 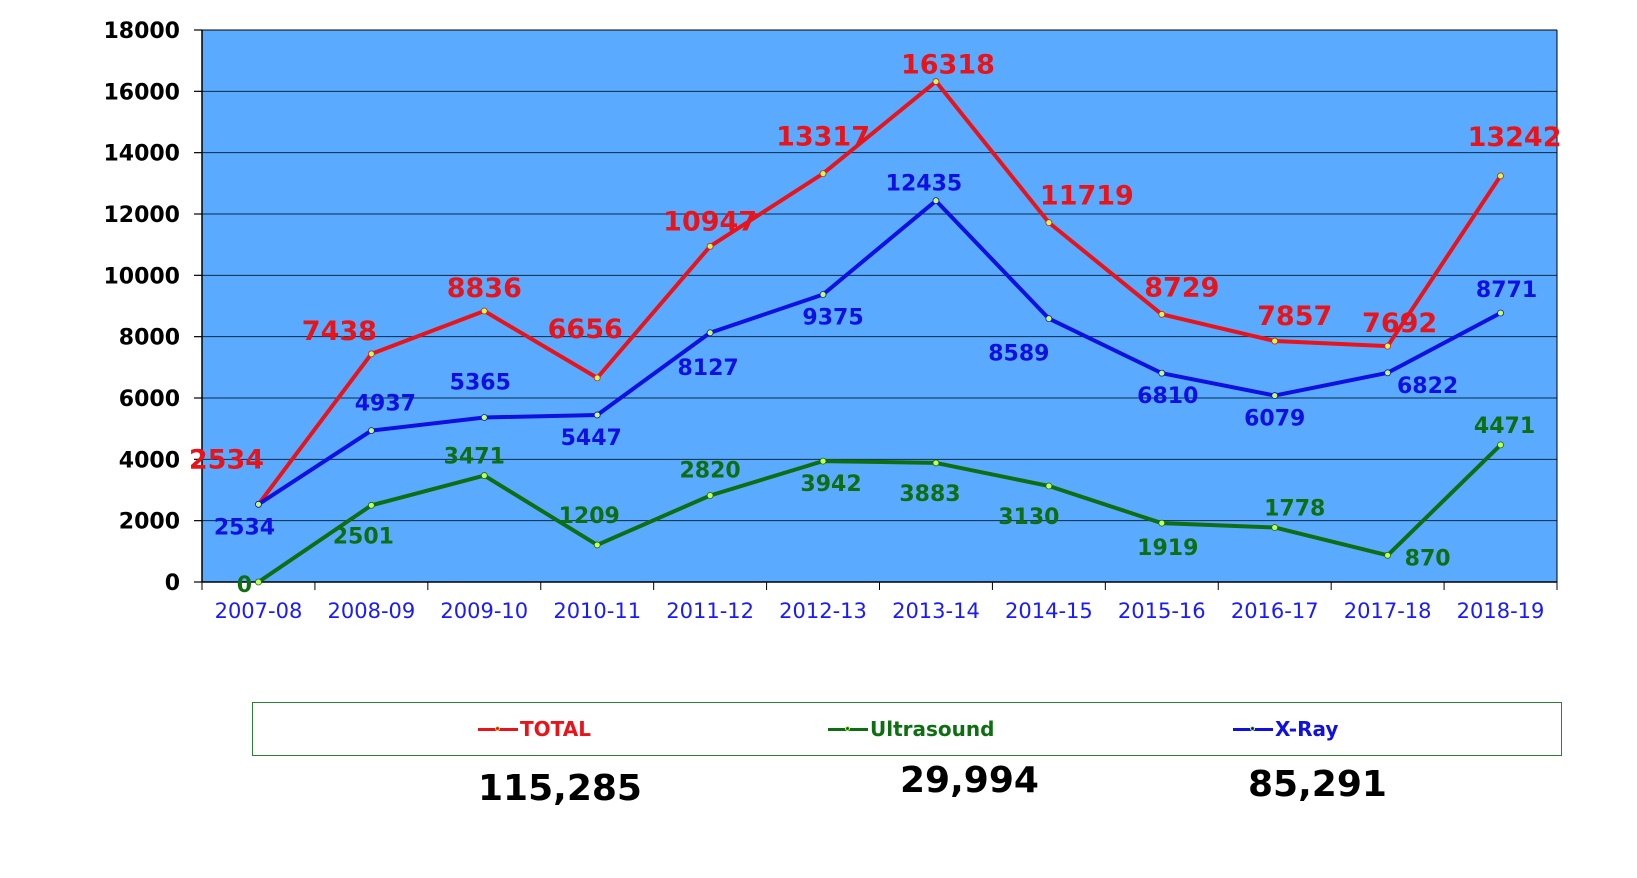 I want to click on y-tick-label: 16000, so click(x=141, y=92).